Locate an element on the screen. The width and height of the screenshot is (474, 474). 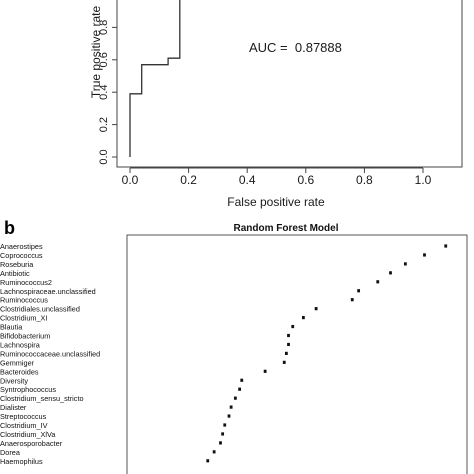
feature-label: Anaerostipes is located at coordinates (21, 246).